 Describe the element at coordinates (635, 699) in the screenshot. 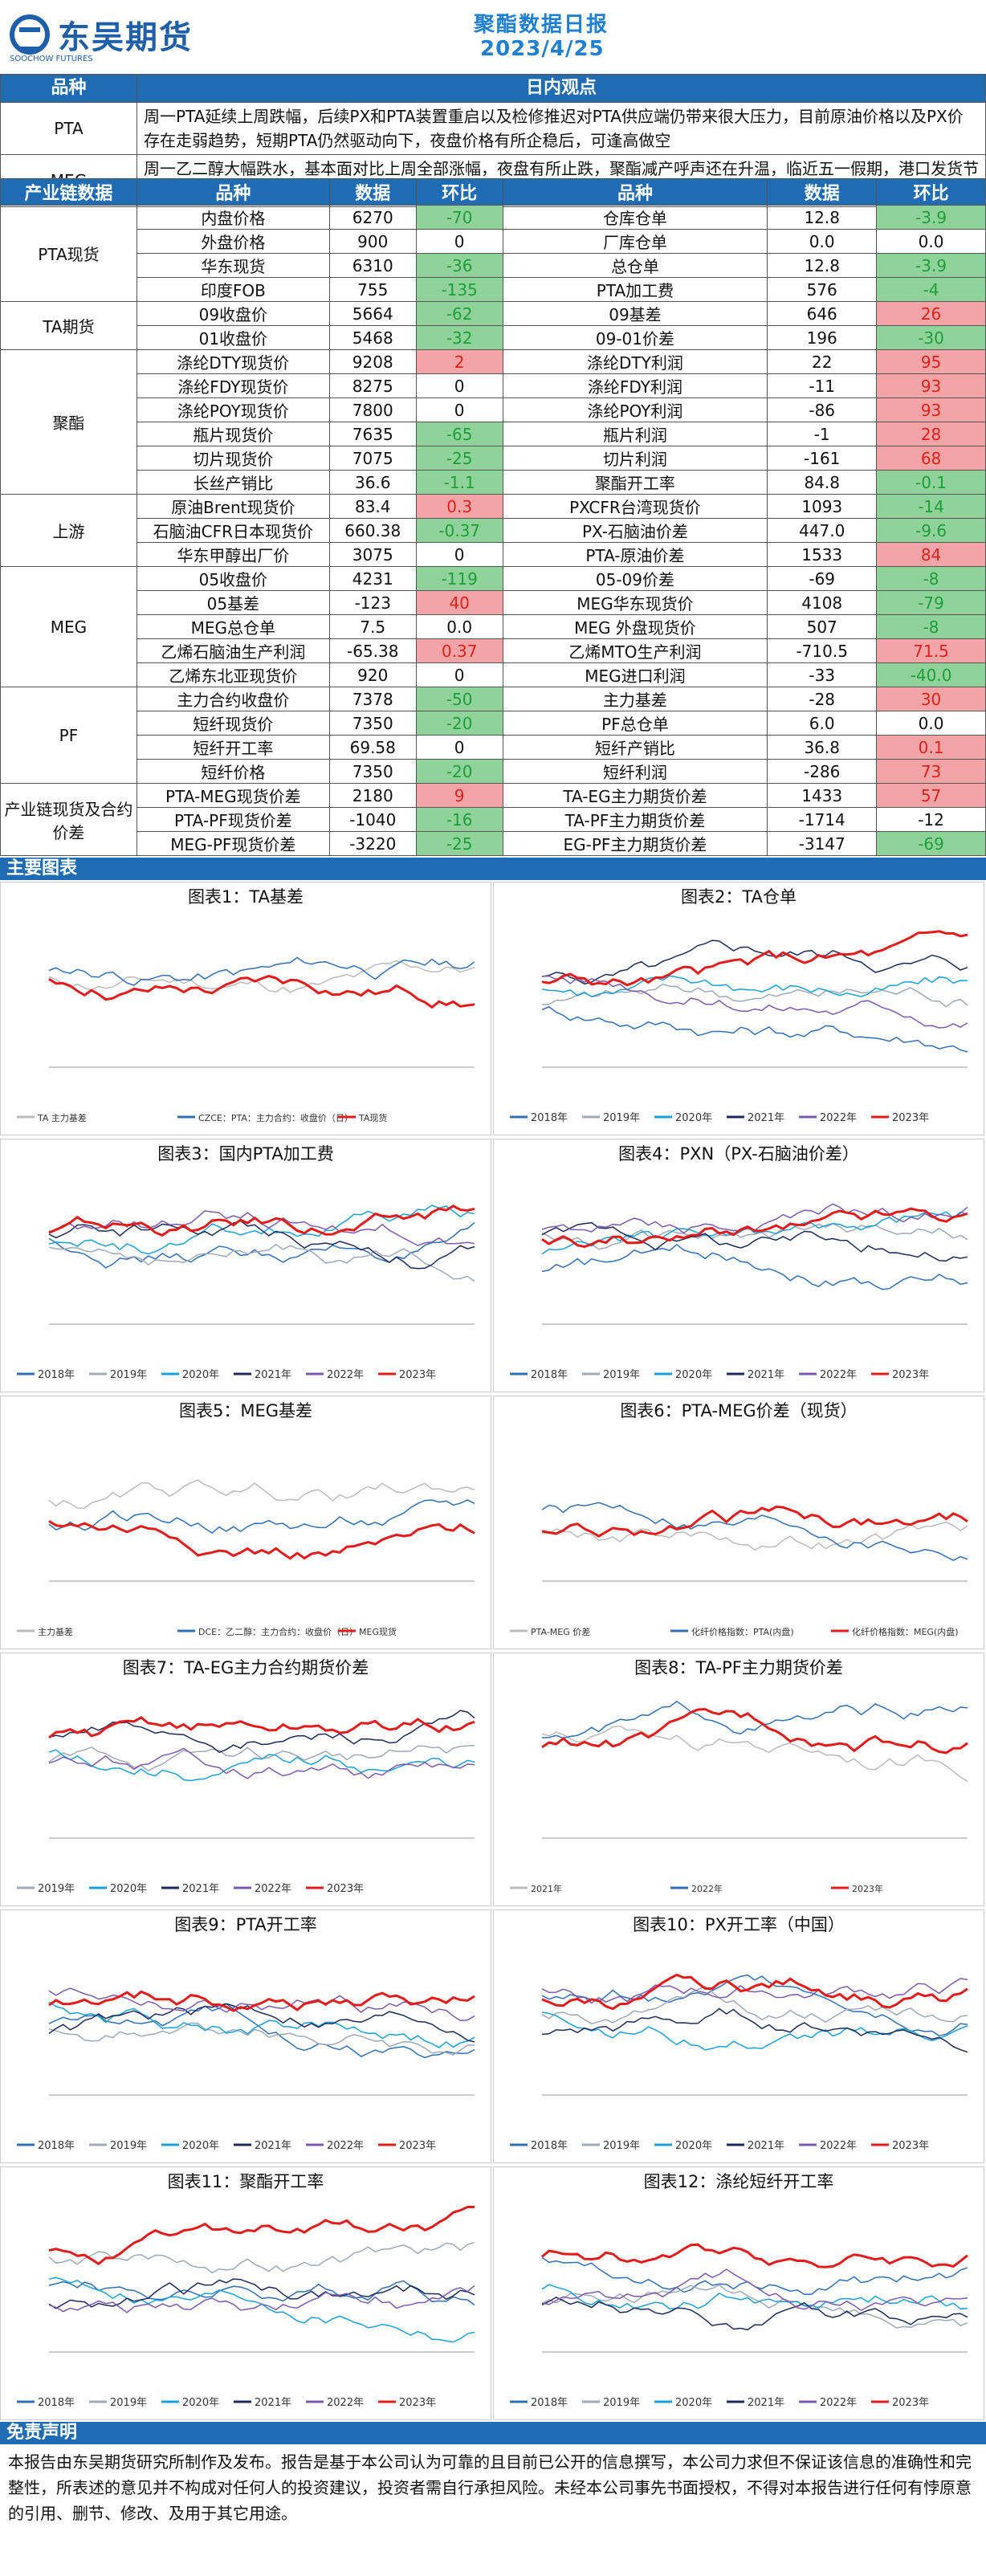

I see `item-cell: 主力基差` at that location.